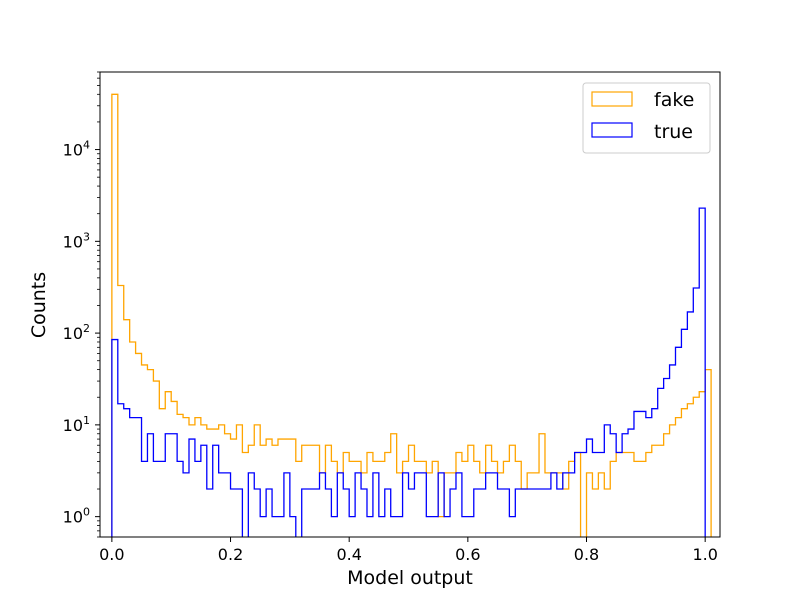 Image resolution: width=800 pixels, height=600 pixels. I want to click on legend: fake true, so click(646, 118).